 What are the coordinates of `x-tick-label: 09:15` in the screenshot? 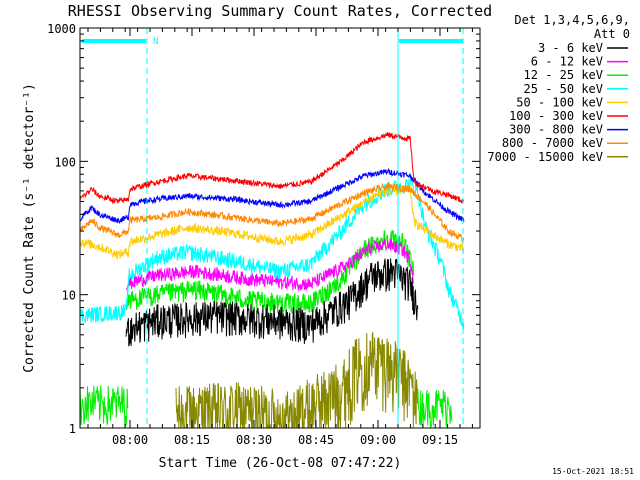 It's located at (440, 440).